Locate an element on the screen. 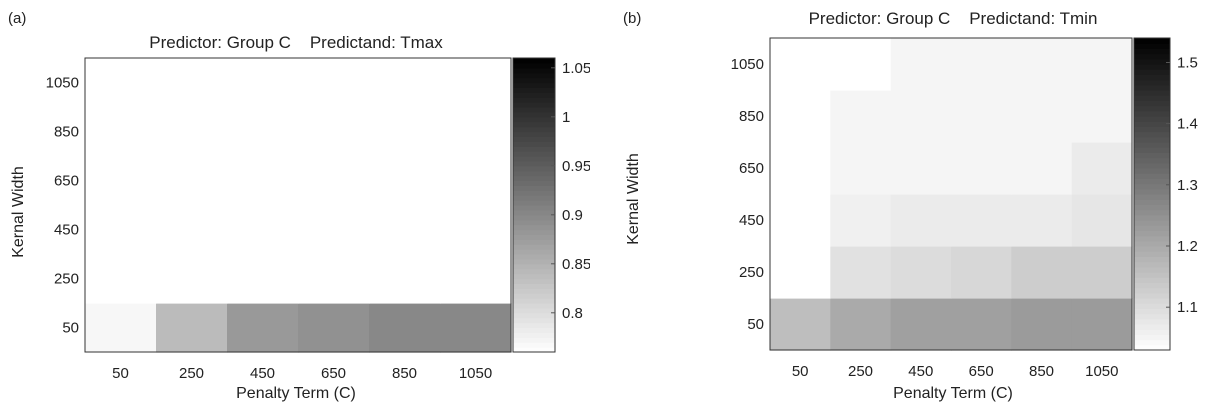  x-tick-label: 1050 is located at coordinates (1101, 371).